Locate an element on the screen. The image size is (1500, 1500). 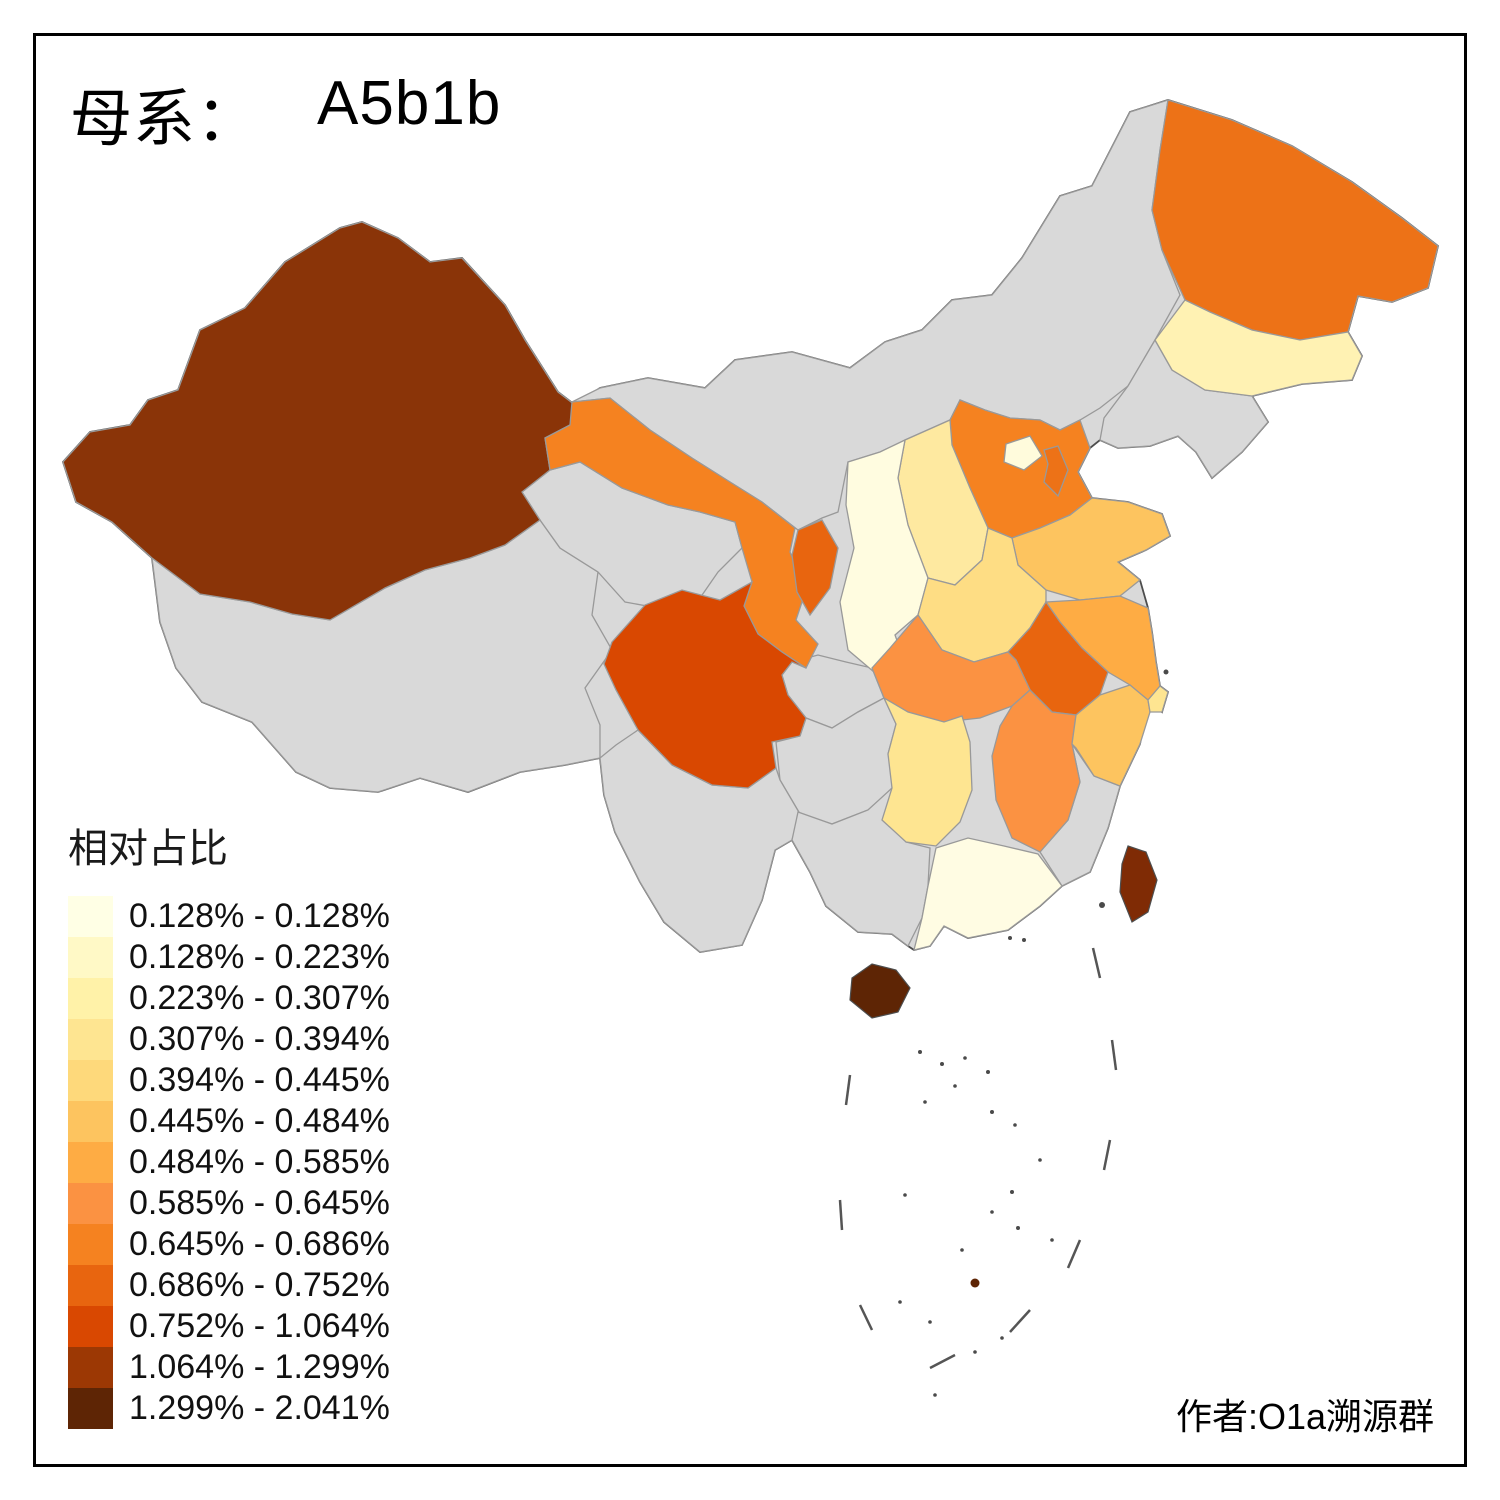
legend-label: 0.307% - 0.394% is located at coordinates (259, 1039).